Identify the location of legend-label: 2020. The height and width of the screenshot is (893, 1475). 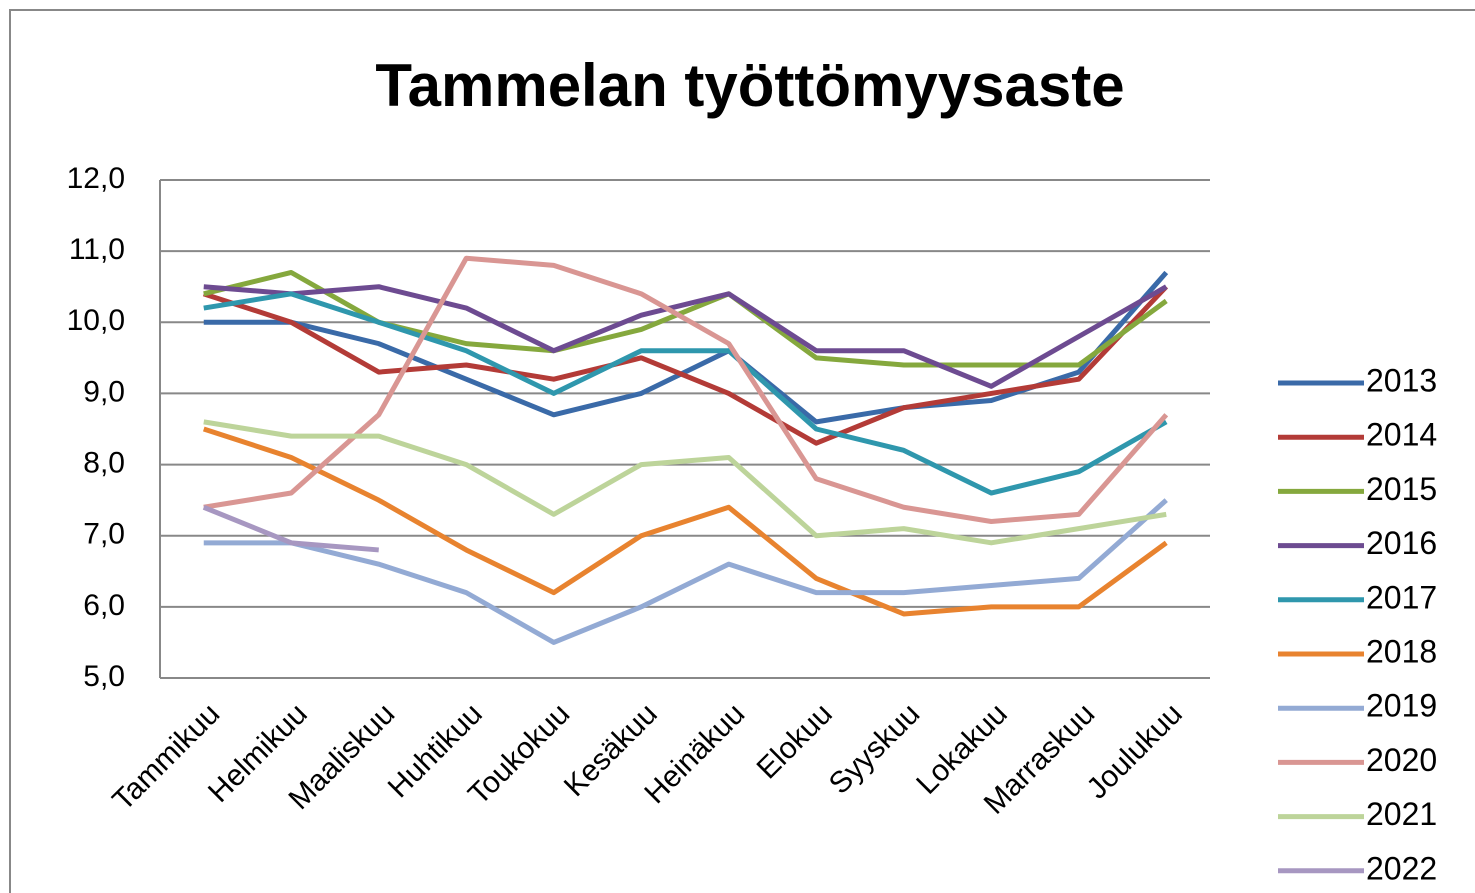
(1401, 760).